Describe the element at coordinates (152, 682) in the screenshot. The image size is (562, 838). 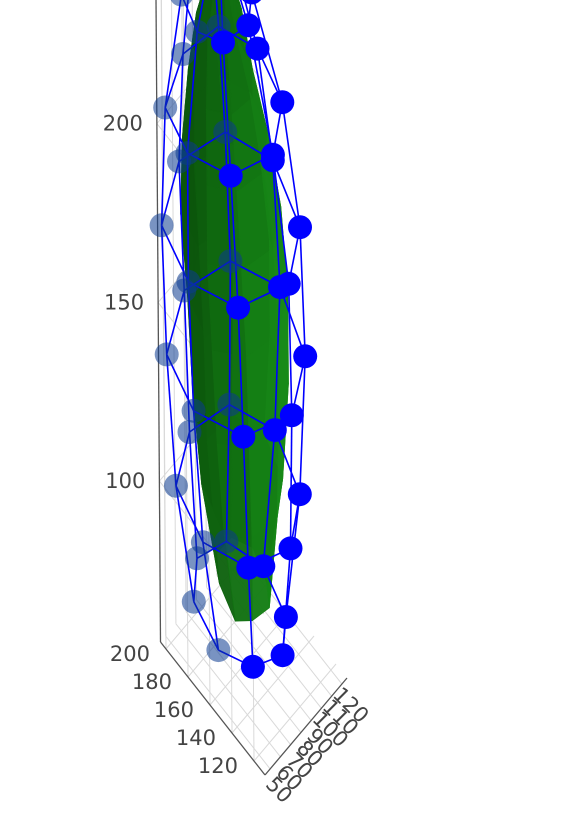
I see `y-tick-label: 180` at that location.